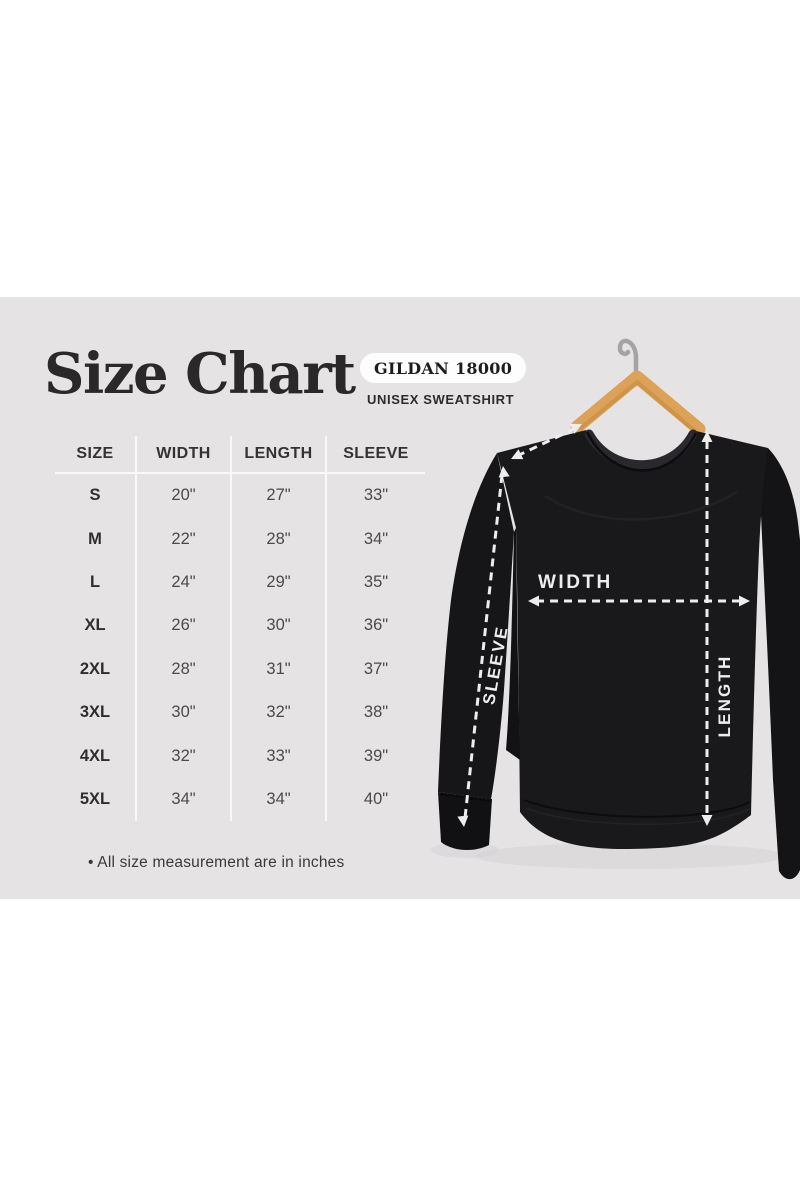 Image resolution: width=800 pixels, height=1200 pixels. What do you see at coordinates (376, 668) in the screenshot?
I see `measurement-cell: 37"` at bounding box center [376, 668].